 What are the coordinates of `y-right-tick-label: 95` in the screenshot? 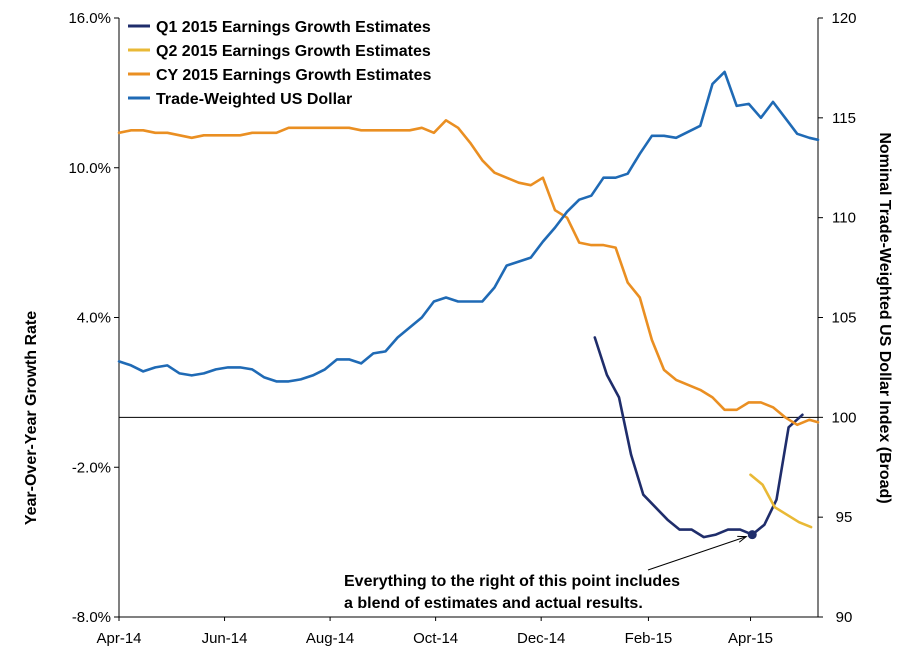 It's located at (844, 517).